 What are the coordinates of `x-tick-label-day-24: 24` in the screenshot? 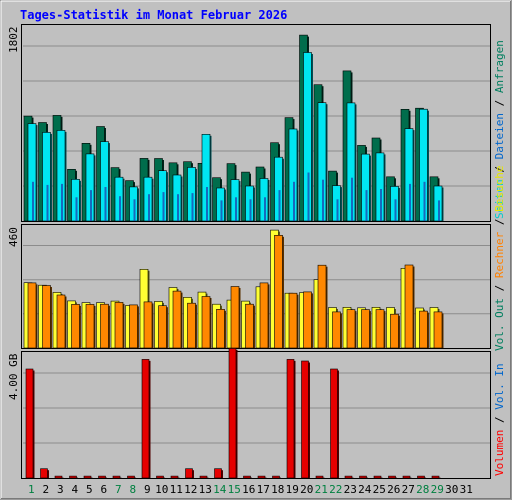 It's located at (365, 489).